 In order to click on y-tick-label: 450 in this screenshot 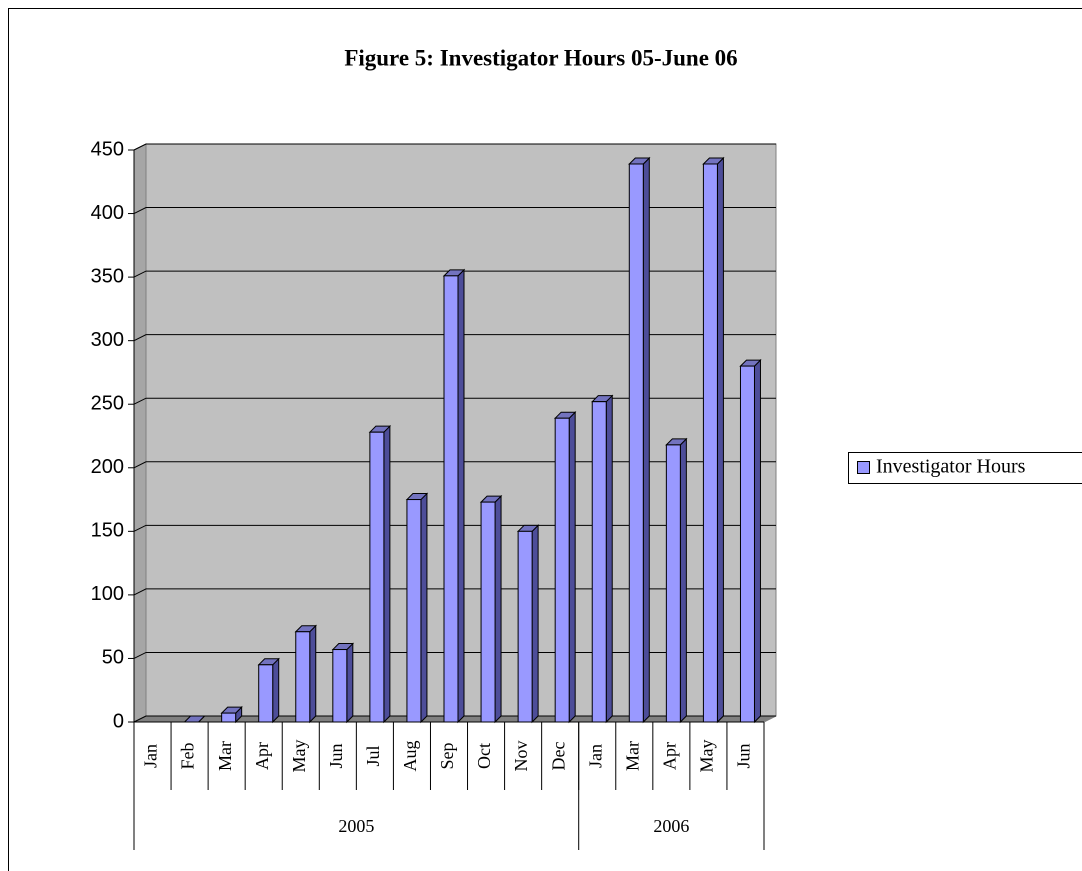, I will do `click(107, 149)`.